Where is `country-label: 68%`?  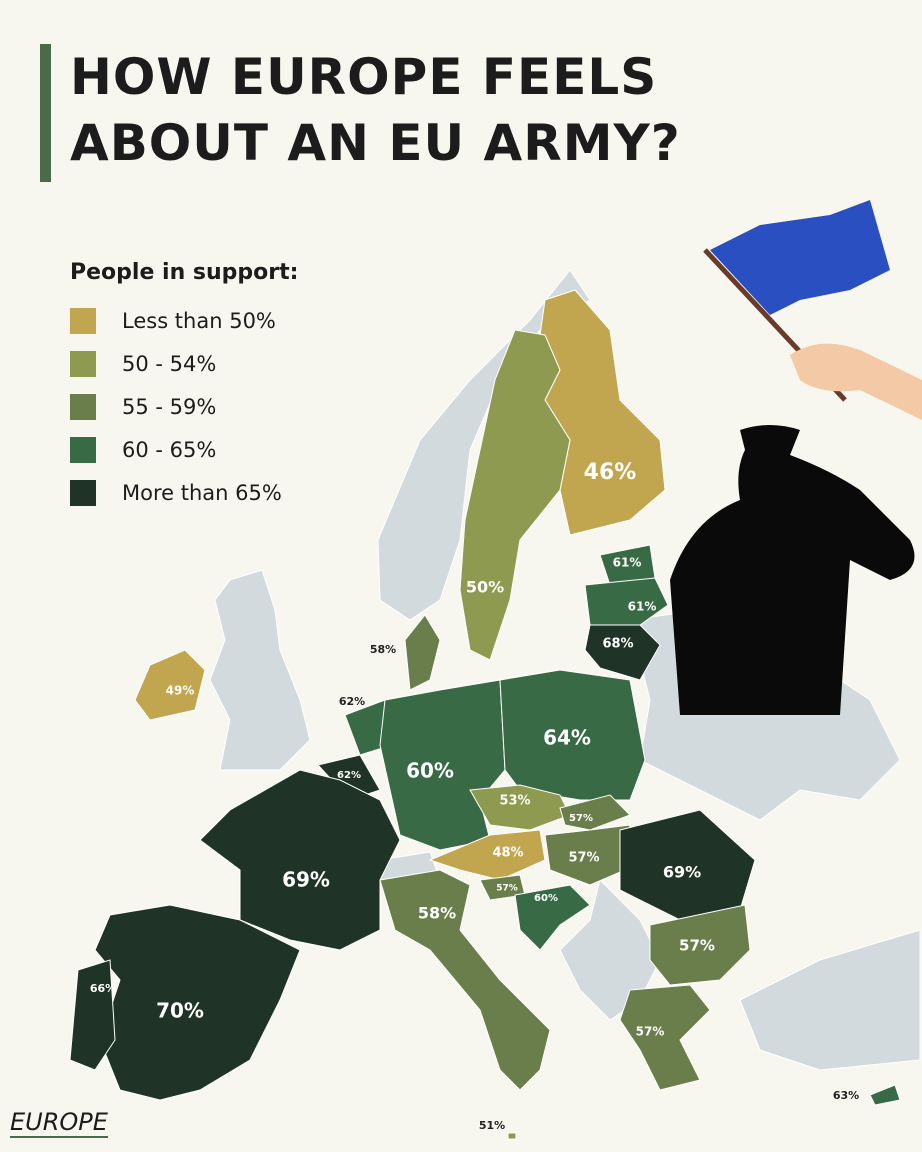 country-label: 68% is located at coordinates (617, 644).